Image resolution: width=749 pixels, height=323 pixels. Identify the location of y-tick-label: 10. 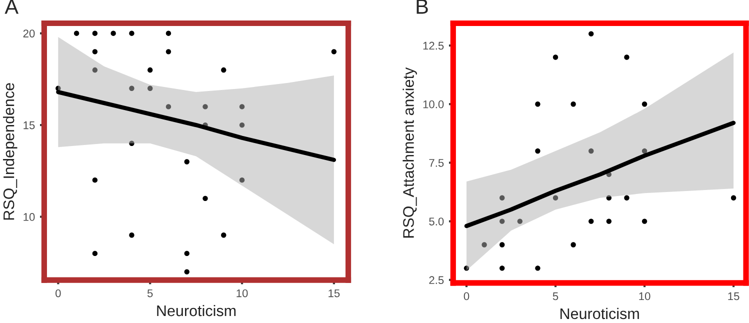
(29, 217).